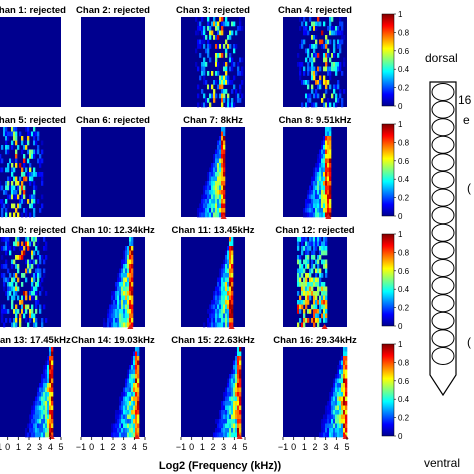 The image size is (474, 474). What do you see at coordinates (223, 216) in the screenshot?
I see `best-frequency-marker` at bounding box center [223, 216].